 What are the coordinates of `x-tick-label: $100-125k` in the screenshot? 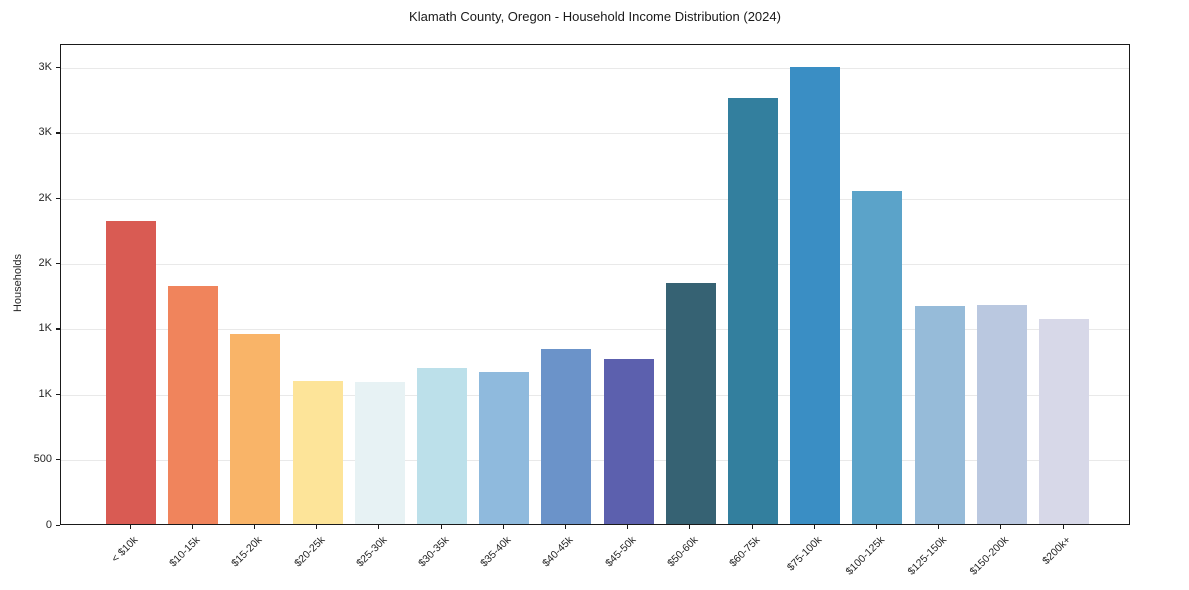 It's located at (865, 556).